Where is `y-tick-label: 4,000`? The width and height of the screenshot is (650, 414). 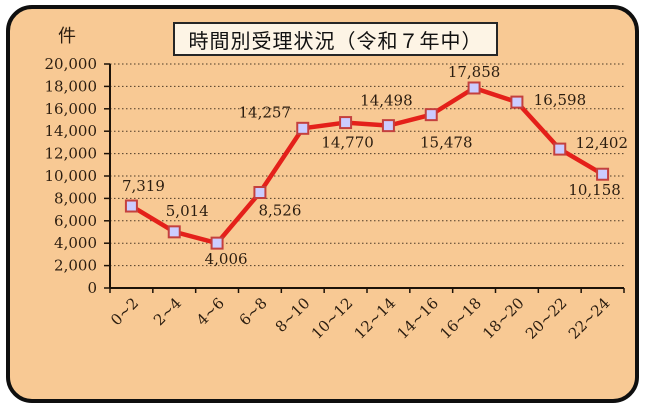 y-tick-label: 4,000 is located at coordinates (75, 243).